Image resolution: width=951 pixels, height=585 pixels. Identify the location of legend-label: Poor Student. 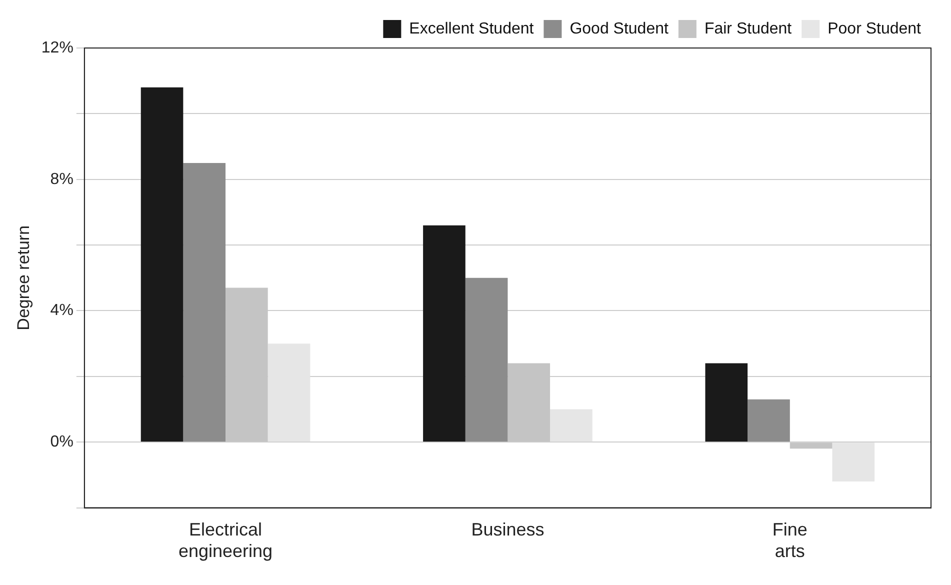
(875, 29).